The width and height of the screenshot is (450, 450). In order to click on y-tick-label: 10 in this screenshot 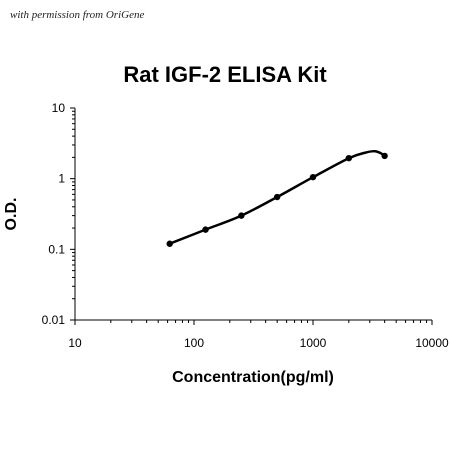, I will do `click(59, 108)`.